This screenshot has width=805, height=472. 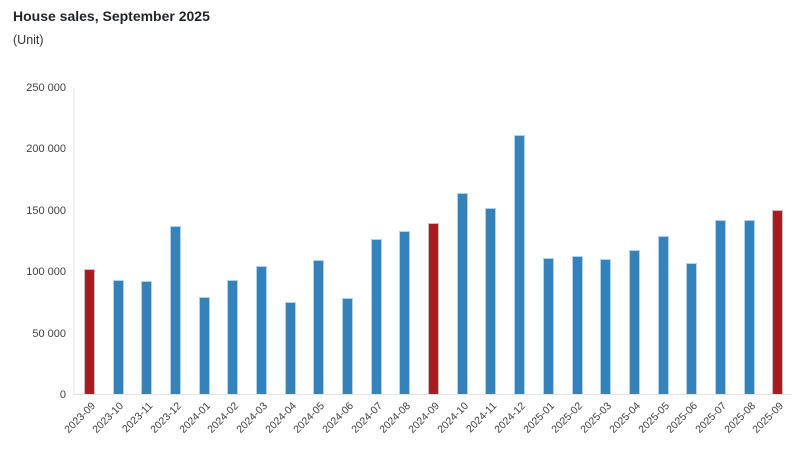 What do you see at coordinates (46, 149) in the screenshot?
I see `y-tick-label: 200 000` at bounding box center [46, 149].